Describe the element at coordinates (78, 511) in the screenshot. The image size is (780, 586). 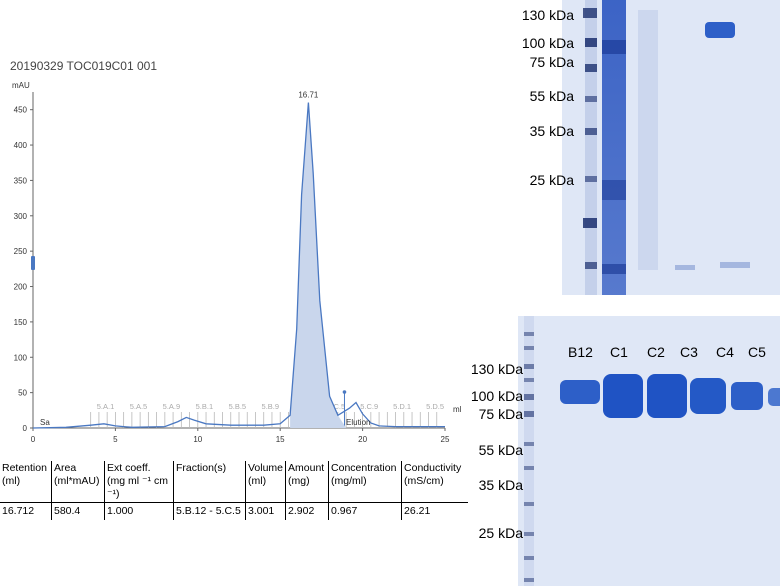
I see `cell-area: 580.4` at that location.